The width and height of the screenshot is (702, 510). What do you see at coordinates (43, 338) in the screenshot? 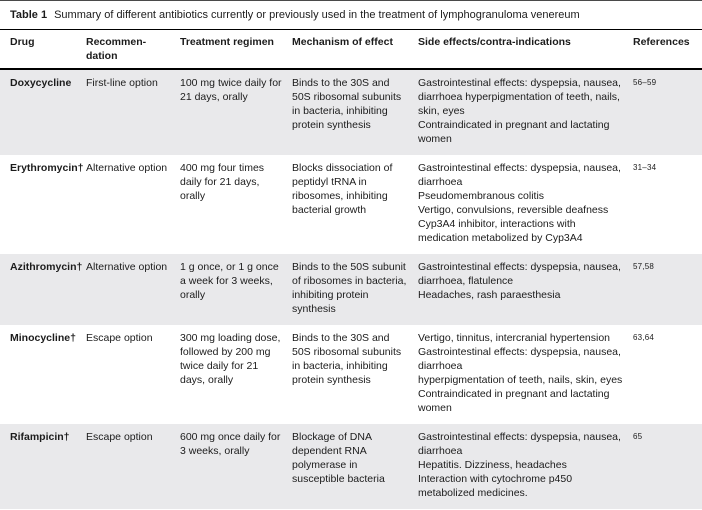
I see `drug-cell: Minocycline†` at bounding box center [43, 338].